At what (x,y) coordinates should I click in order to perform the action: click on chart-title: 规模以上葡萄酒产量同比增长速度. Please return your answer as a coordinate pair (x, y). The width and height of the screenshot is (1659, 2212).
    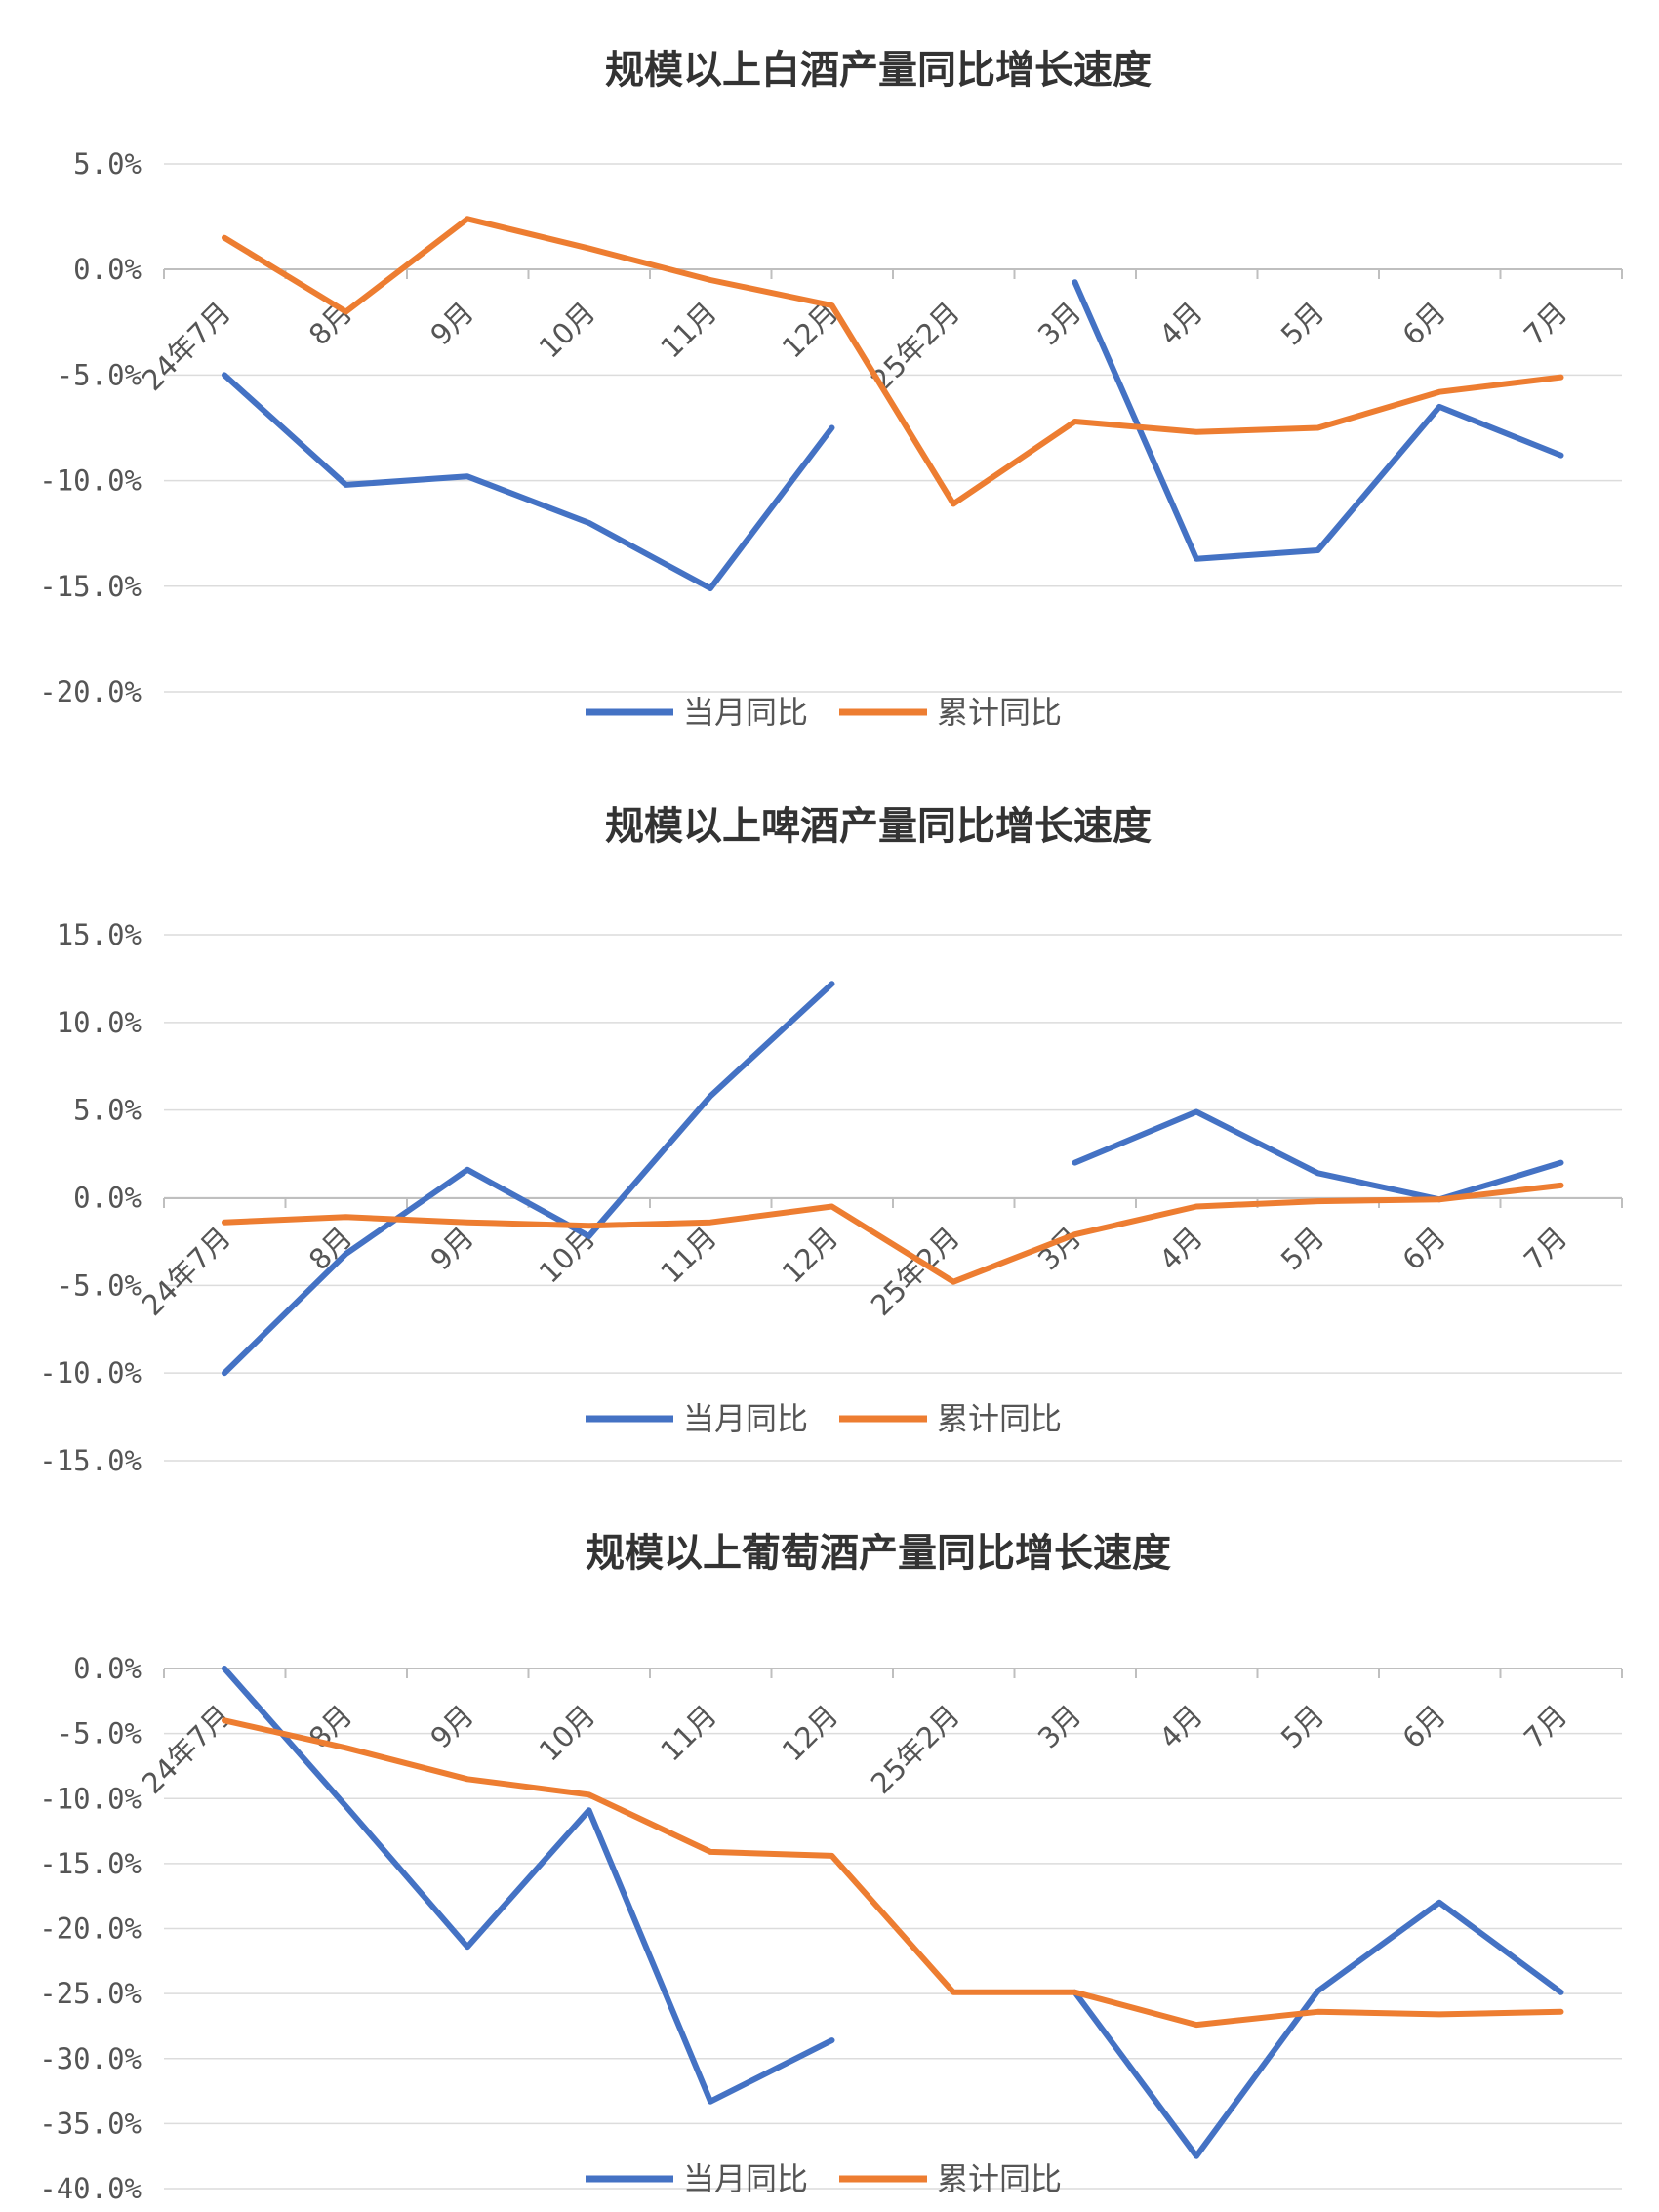
    Looking at the image, I should click on (878, 1553).